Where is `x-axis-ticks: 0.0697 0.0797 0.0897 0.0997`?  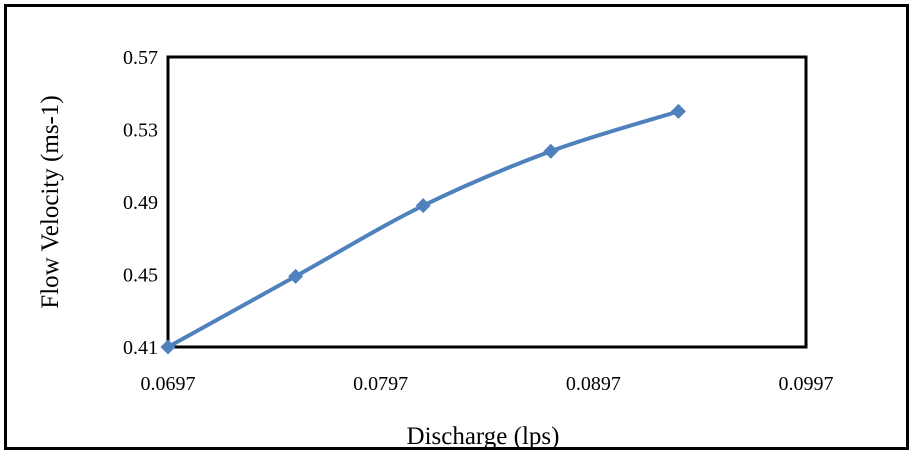 x-axis-ticks: 0.0697 0.0797 0.0897 0.0997 is located at coordinates (487, 384).